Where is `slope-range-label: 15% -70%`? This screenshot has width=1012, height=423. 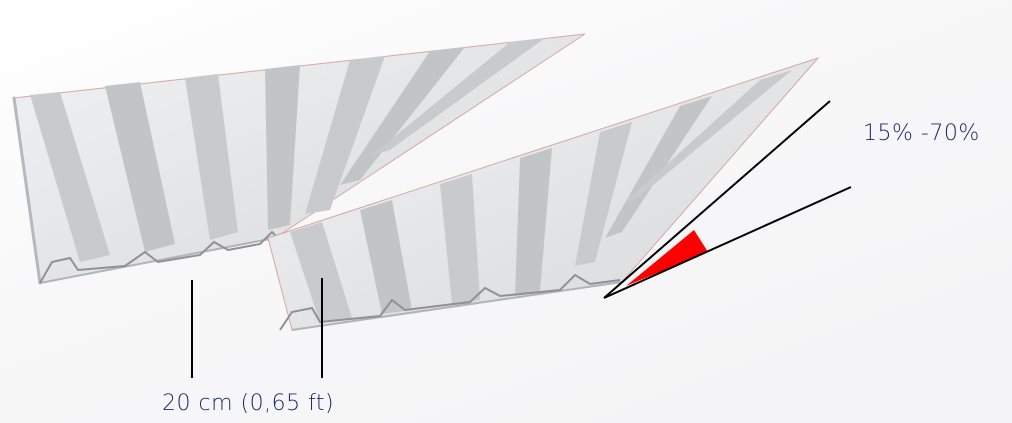 slope-range-label: 15% -70% is located at coordinates (921, 133).